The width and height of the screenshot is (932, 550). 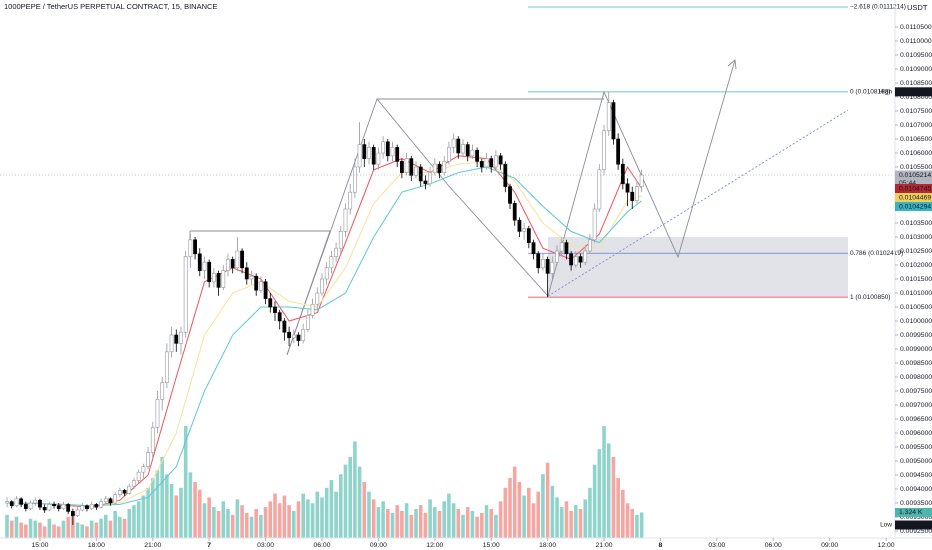 What do you see at coordinates (886, 92) in the screenshot?
I see `high-text: High` at bounding box center [886, 92].